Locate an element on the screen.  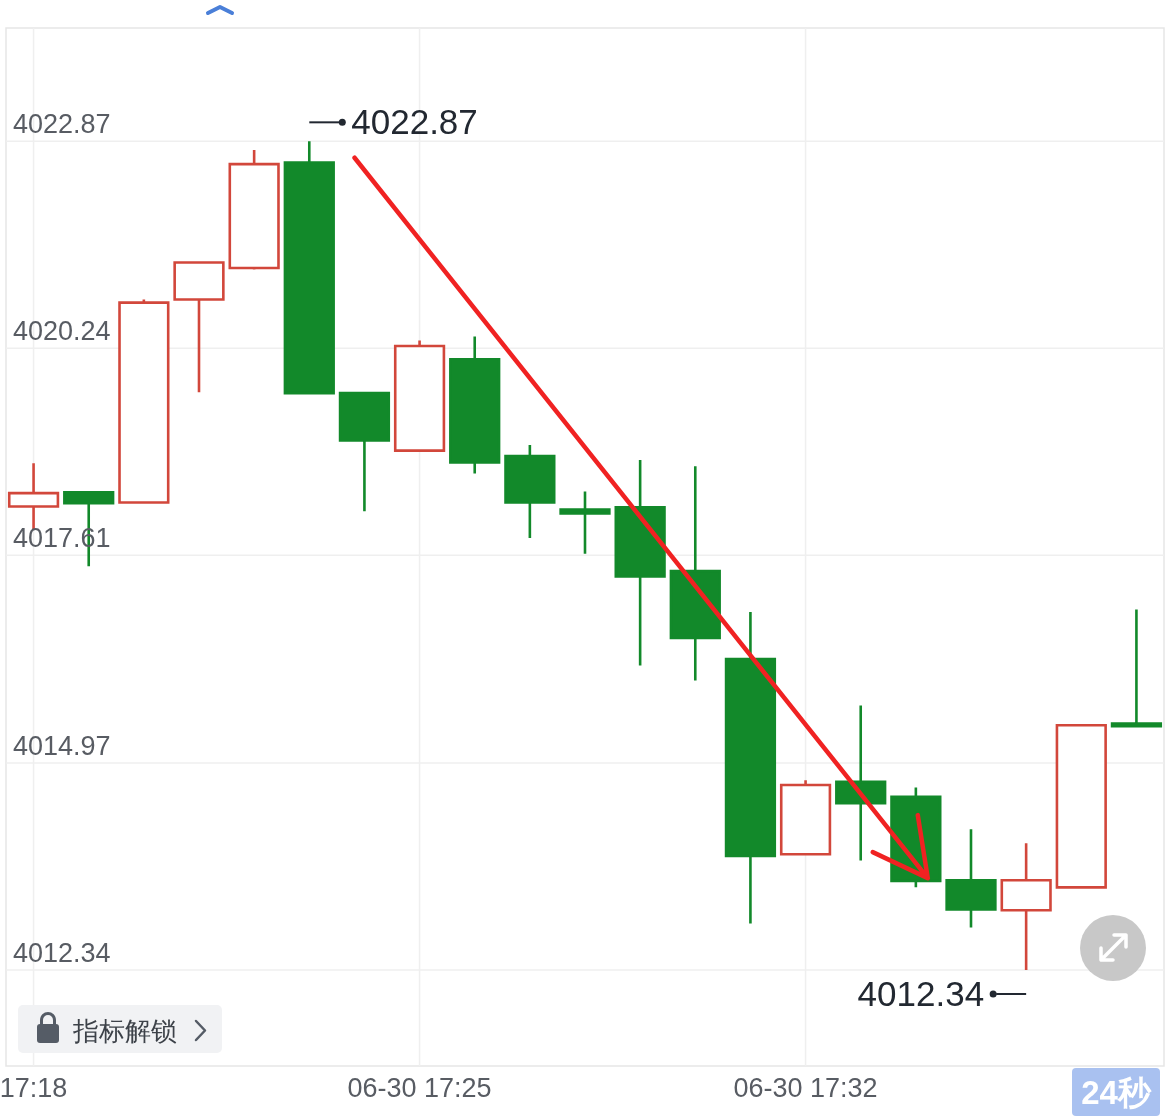
annotation: 指标解锁 is located at coordinates (124, 1031).